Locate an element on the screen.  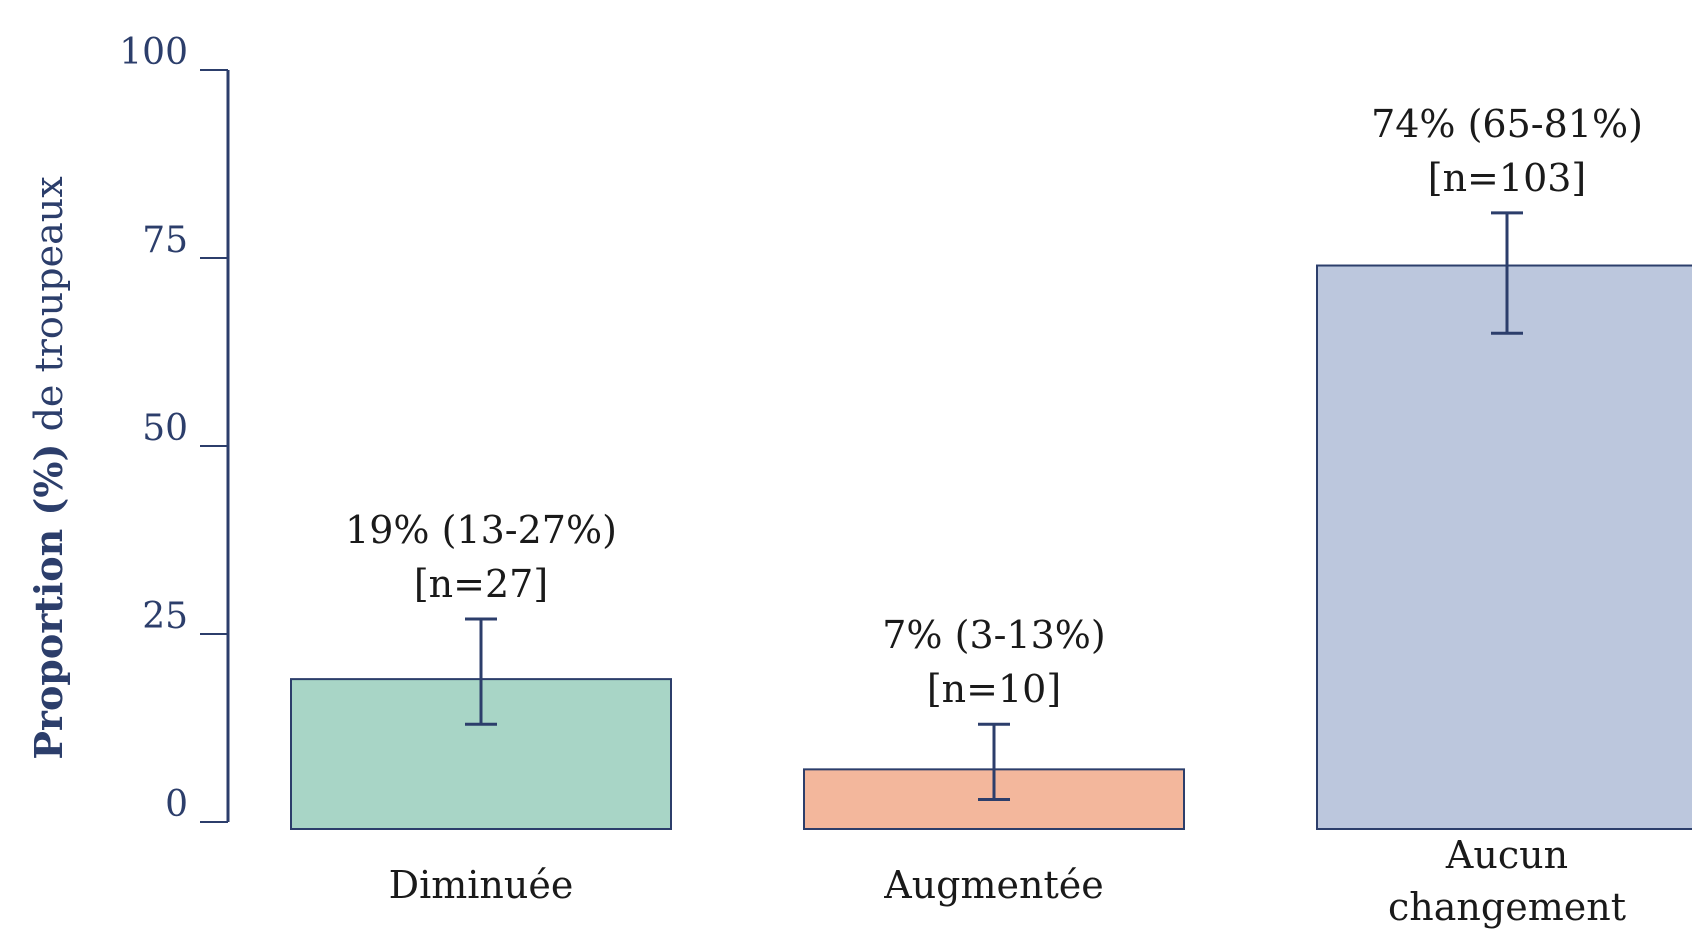
data-label-count: [n=10] is located at coordinates (994, 689).